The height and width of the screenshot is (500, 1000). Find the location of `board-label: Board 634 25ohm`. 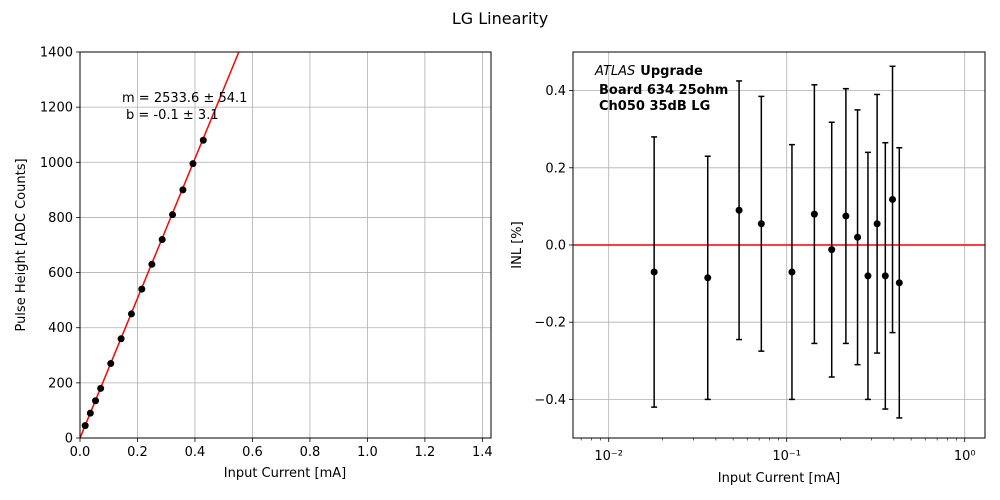

board-label: Board 634 25ohm is located at coordinates (663, 90).